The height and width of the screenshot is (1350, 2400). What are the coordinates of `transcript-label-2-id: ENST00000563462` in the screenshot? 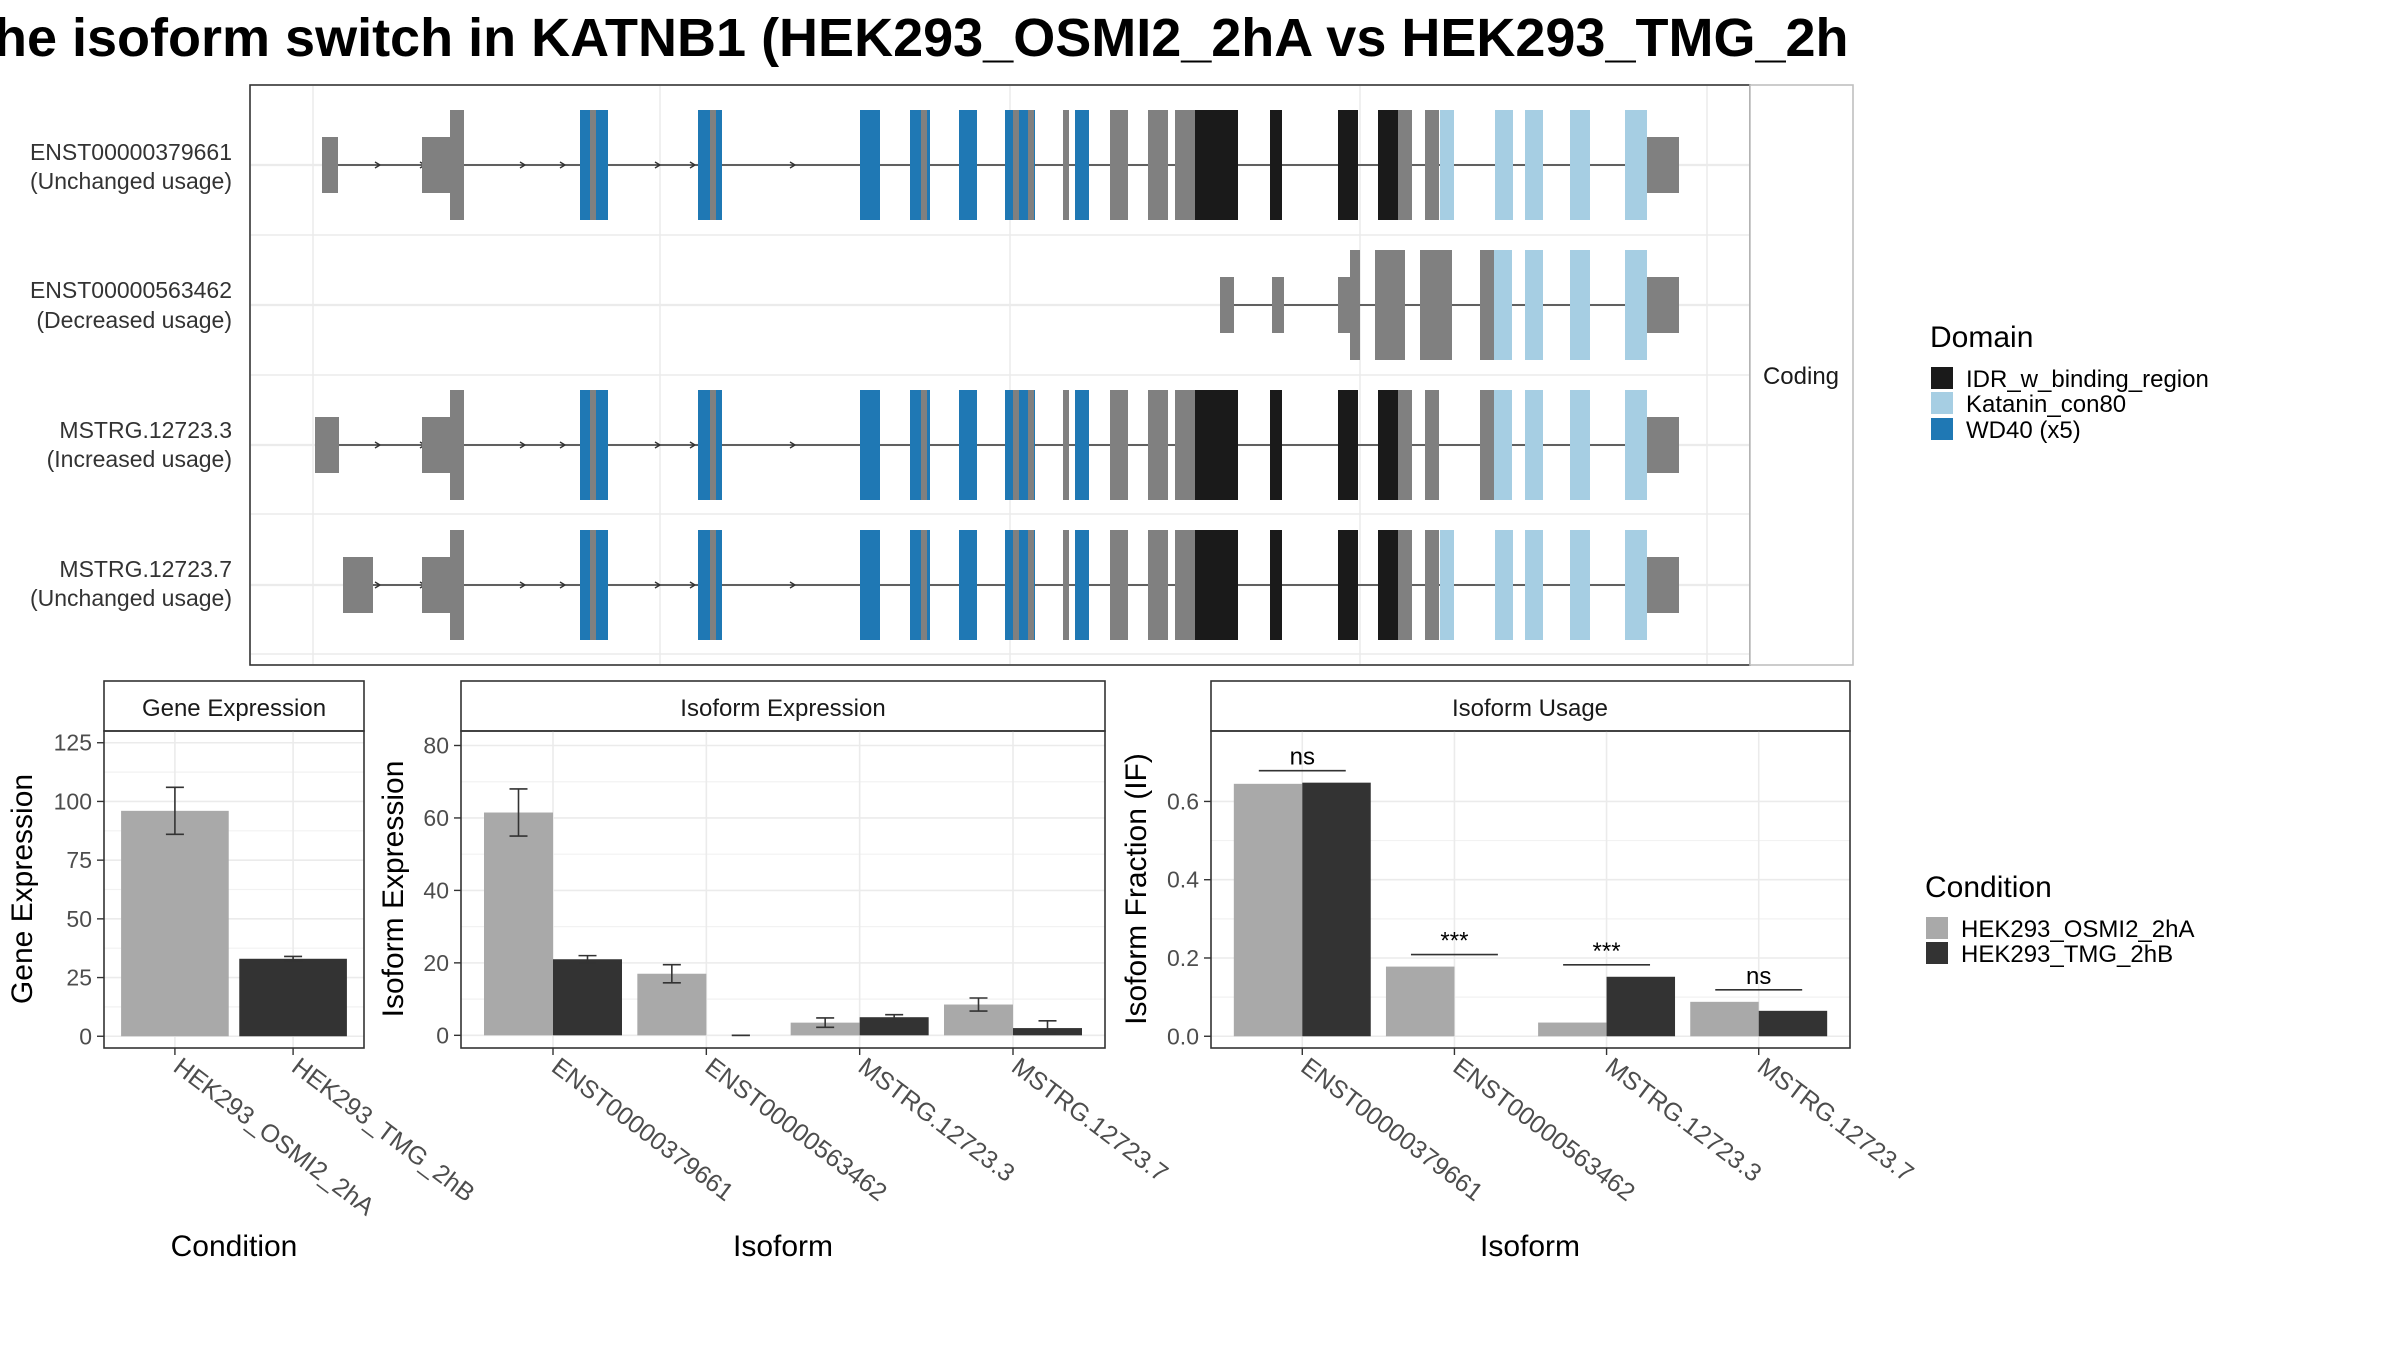 It's located at (131, 290).